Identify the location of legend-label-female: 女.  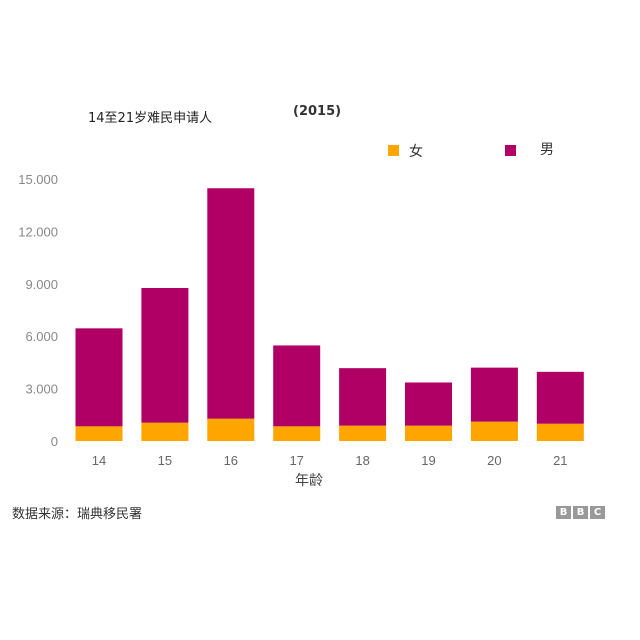
(416, 152).